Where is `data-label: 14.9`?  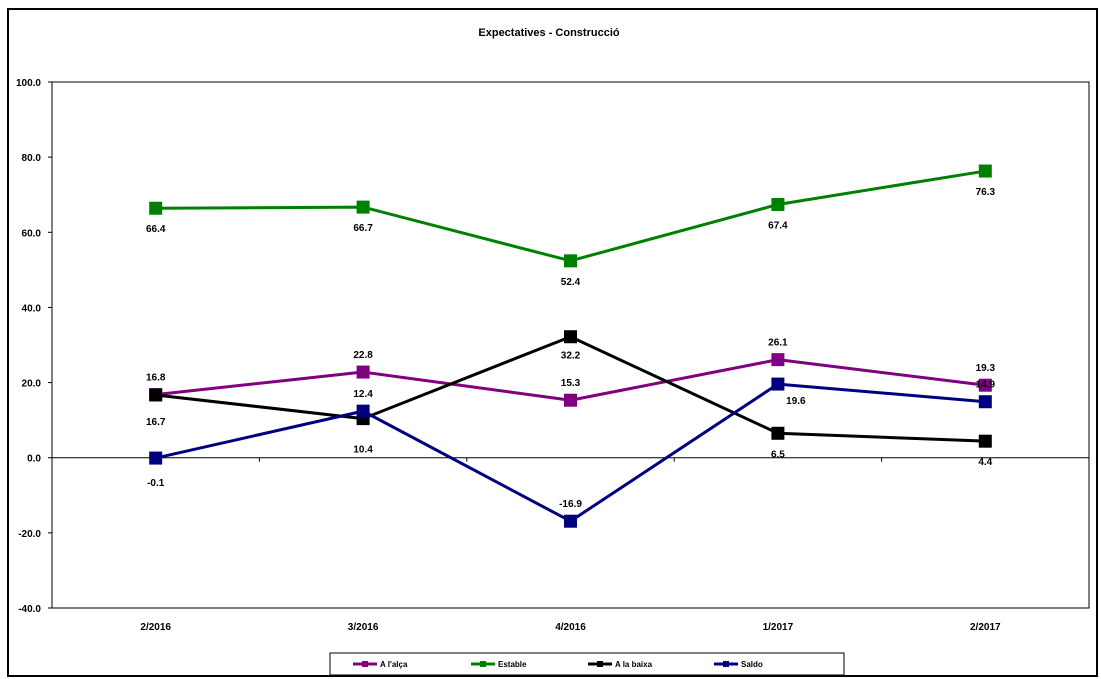
data-label: 14.9 is located at coordinates (986, 385).